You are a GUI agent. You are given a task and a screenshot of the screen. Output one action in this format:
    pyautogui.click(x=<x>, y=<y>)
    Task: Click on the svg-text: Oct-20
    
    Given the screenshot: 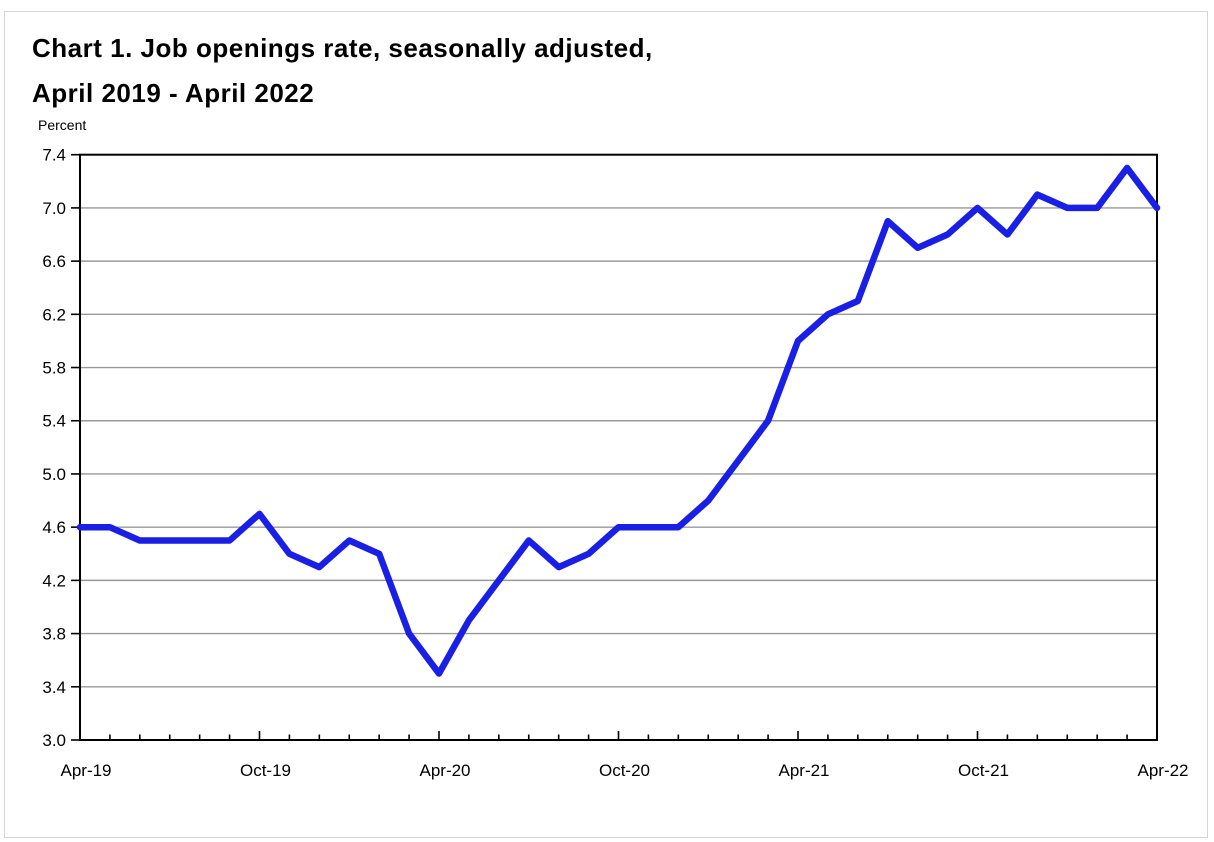 What is the action you would take?
    pyautogui.click(x=624, y=770)
    